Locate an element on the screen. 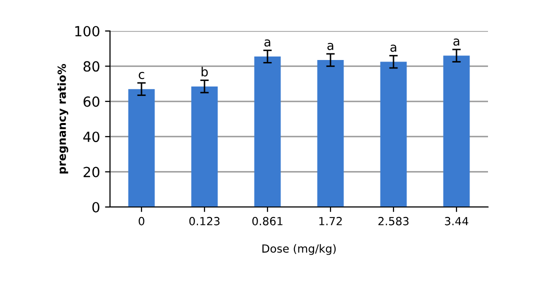 The width and height of the screenshot is (534, 308). x-tick-label: 2.583 is located at coordinates (393, 221).